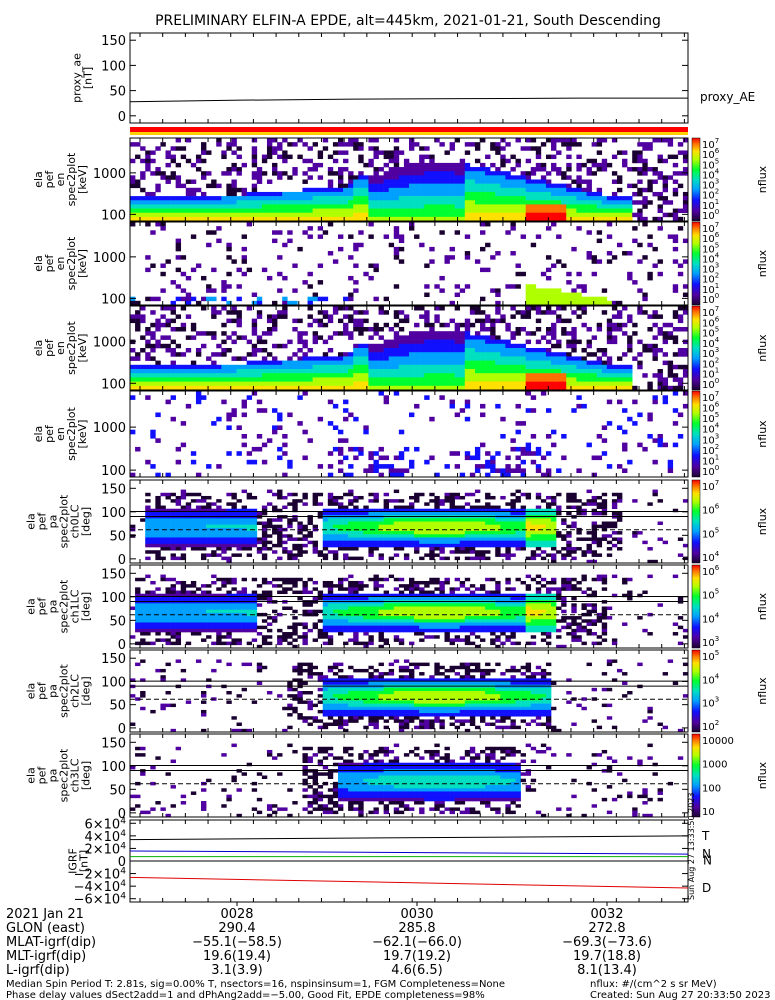 The height and width of the screenshot is (1000, 775). What do you see at coordinates (710, 353) in the screenshot?
I see `colorbar-tick-label: 103` at bounding box center [710, 353].